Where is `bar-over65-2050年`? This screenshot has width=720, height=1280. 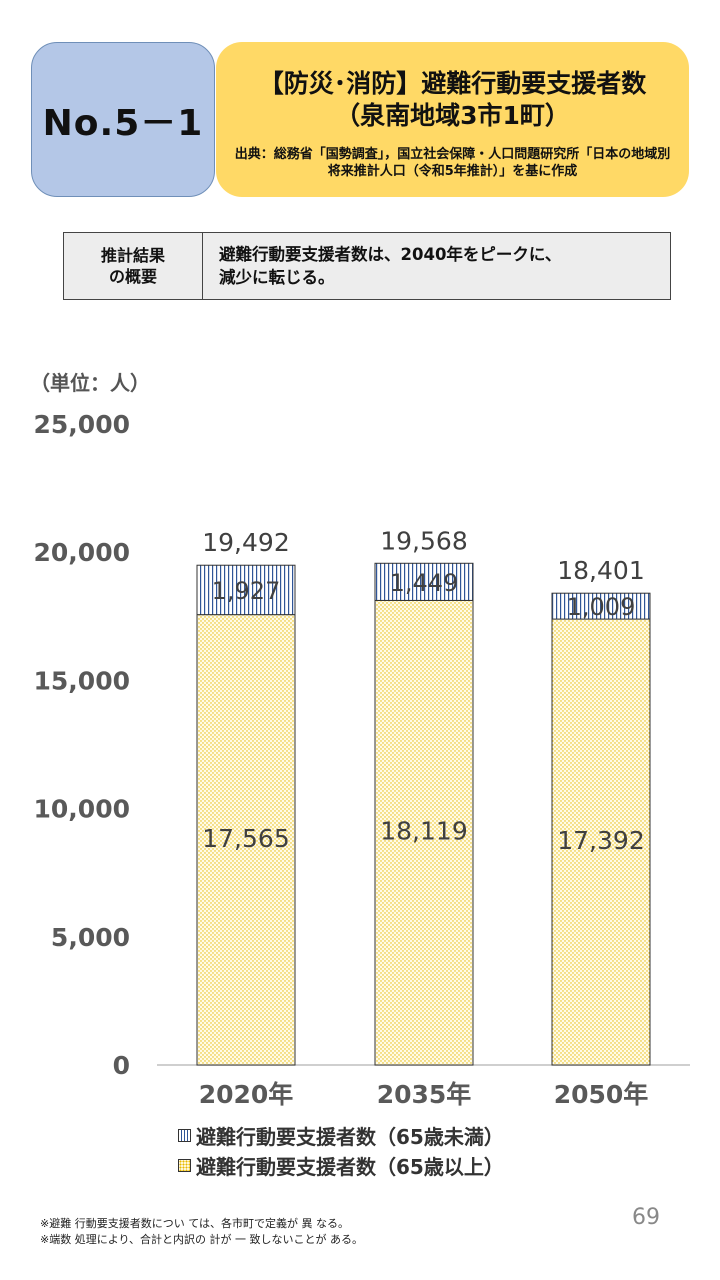 bar-over65-2050年 is located at coordinates (601, 842).